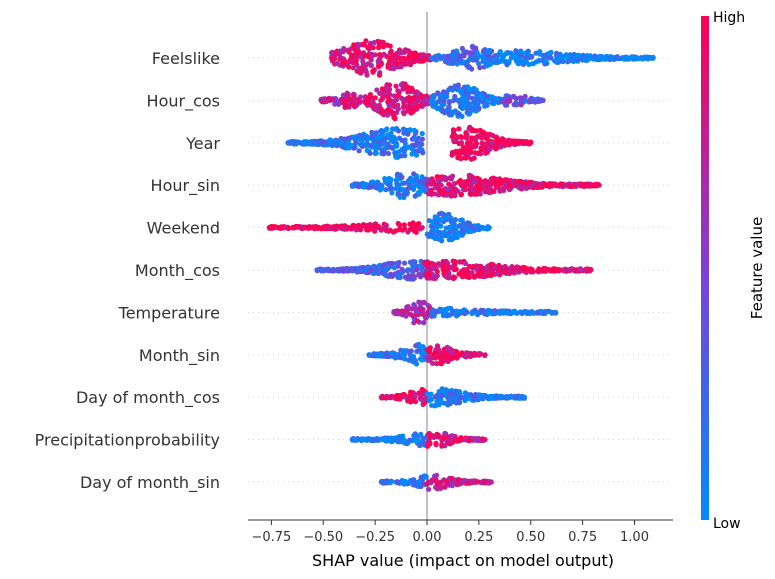  Describe the element at coordinates (418, 439) in the screenshot. I see `swarm-row` at that location.